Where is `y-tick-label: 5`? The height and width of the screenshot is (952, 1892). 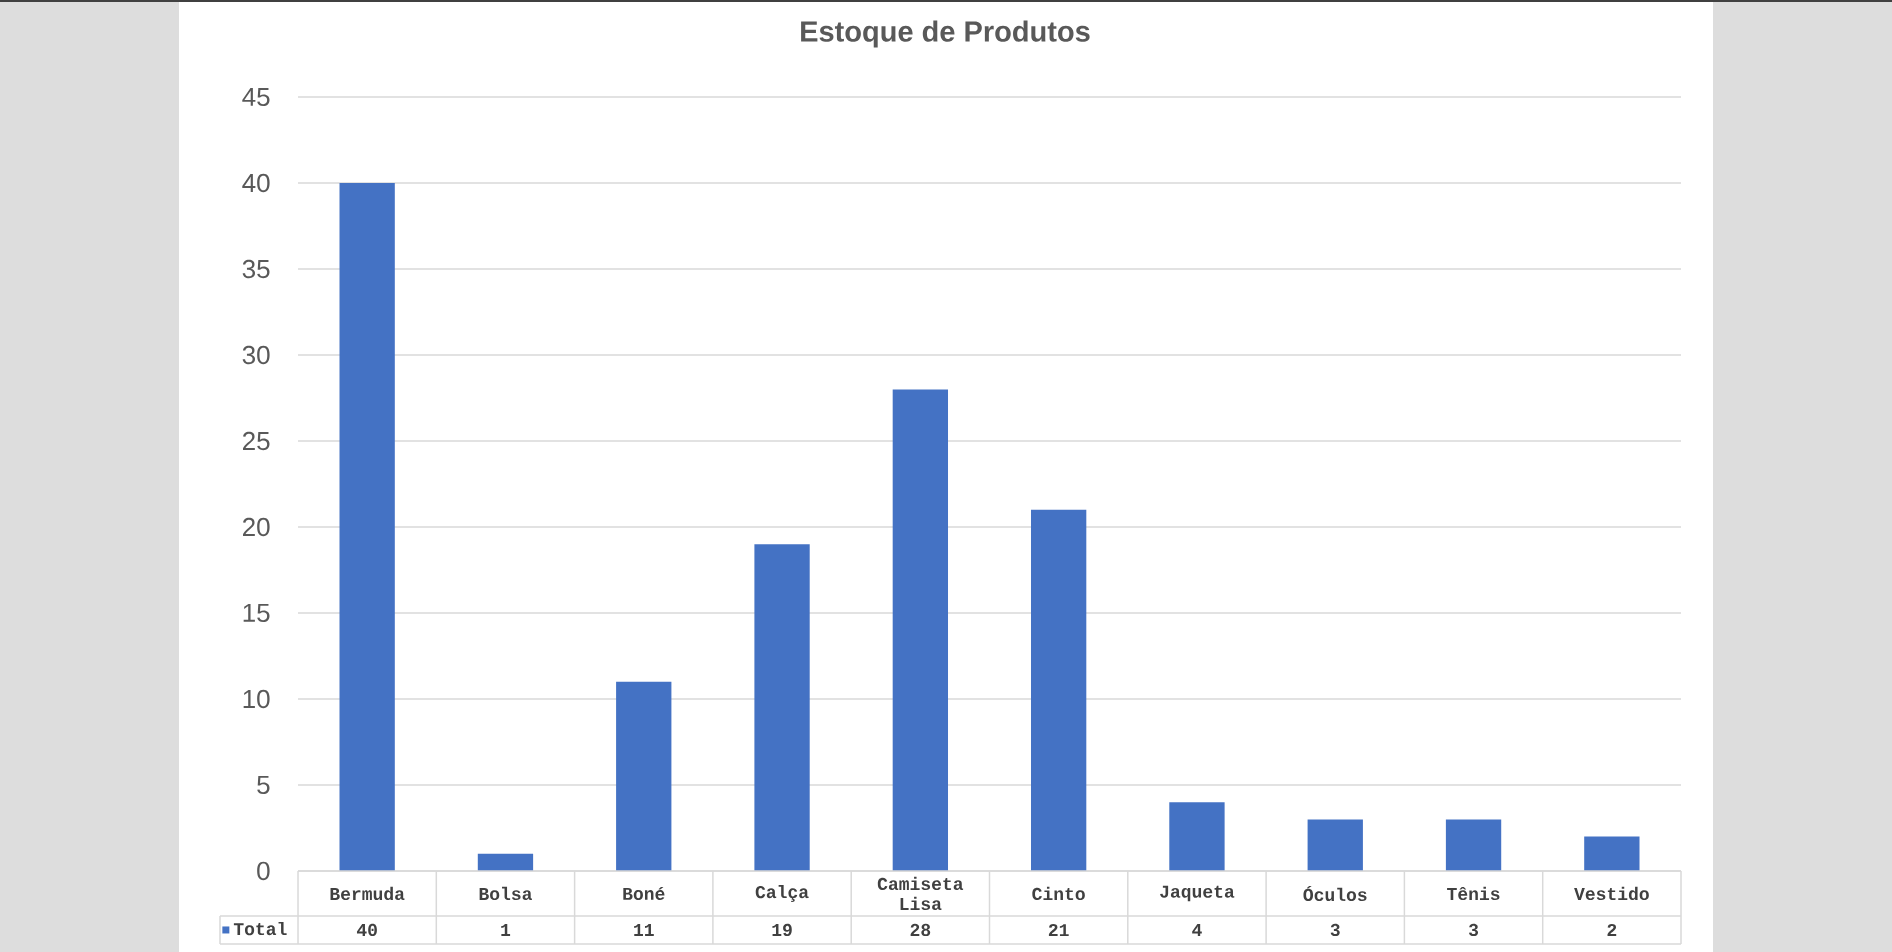
y-tick-label: 5 is located at coordinates (263, 785).